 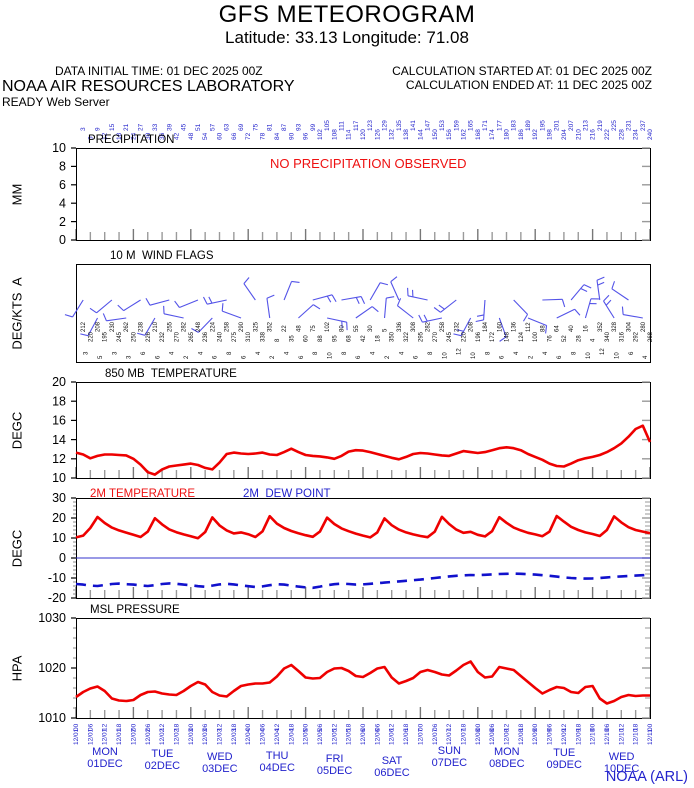 I want to click on wind-dir-value: 52, so click(x=565, y=338).